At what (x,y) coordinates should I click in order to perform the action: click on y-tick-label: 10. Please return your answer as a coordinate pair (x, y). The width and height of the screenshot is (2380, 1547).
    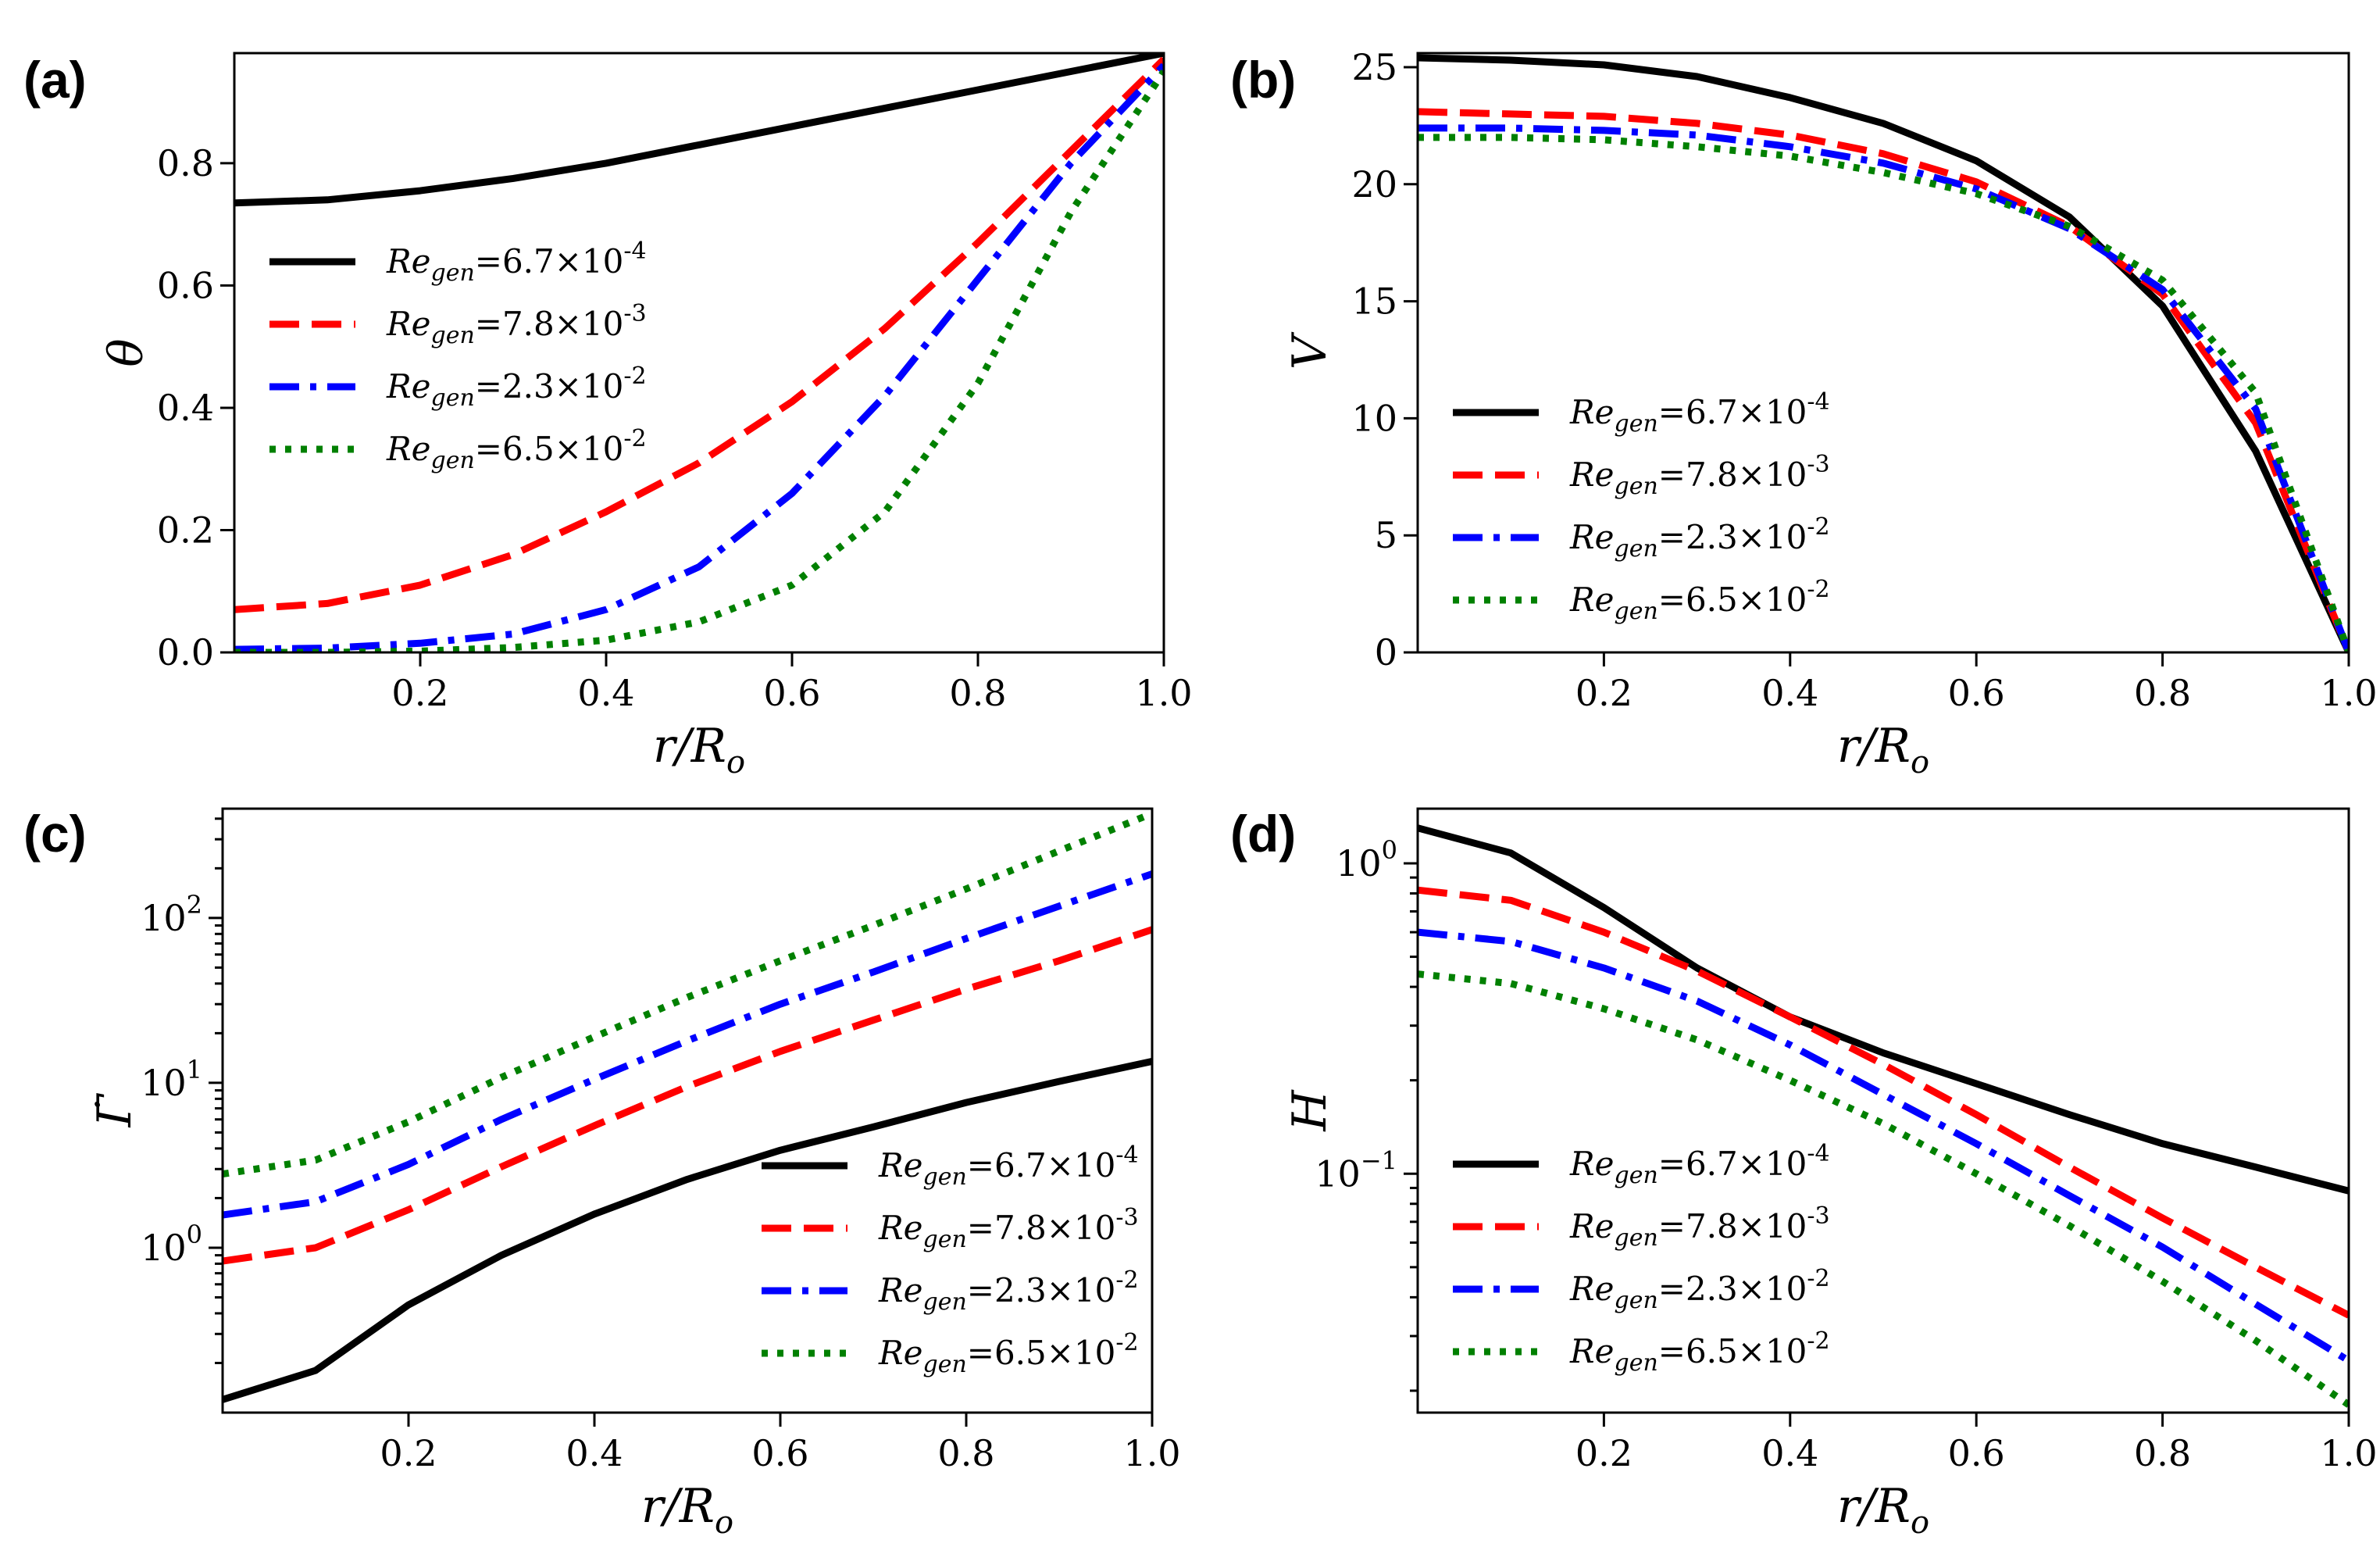
    Looking at the image, I should click on (1374, 418).